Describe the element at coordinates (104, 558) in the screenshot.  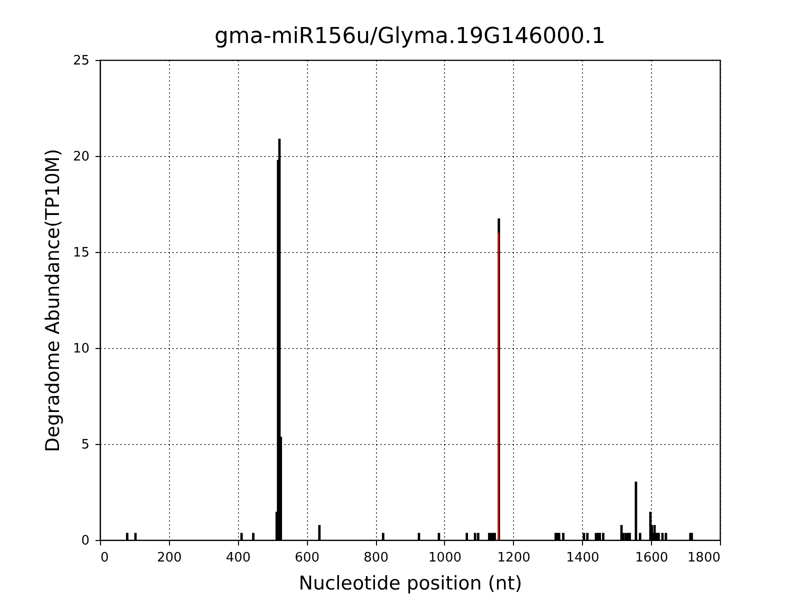
I see `x-tick-label: 0` at that location.